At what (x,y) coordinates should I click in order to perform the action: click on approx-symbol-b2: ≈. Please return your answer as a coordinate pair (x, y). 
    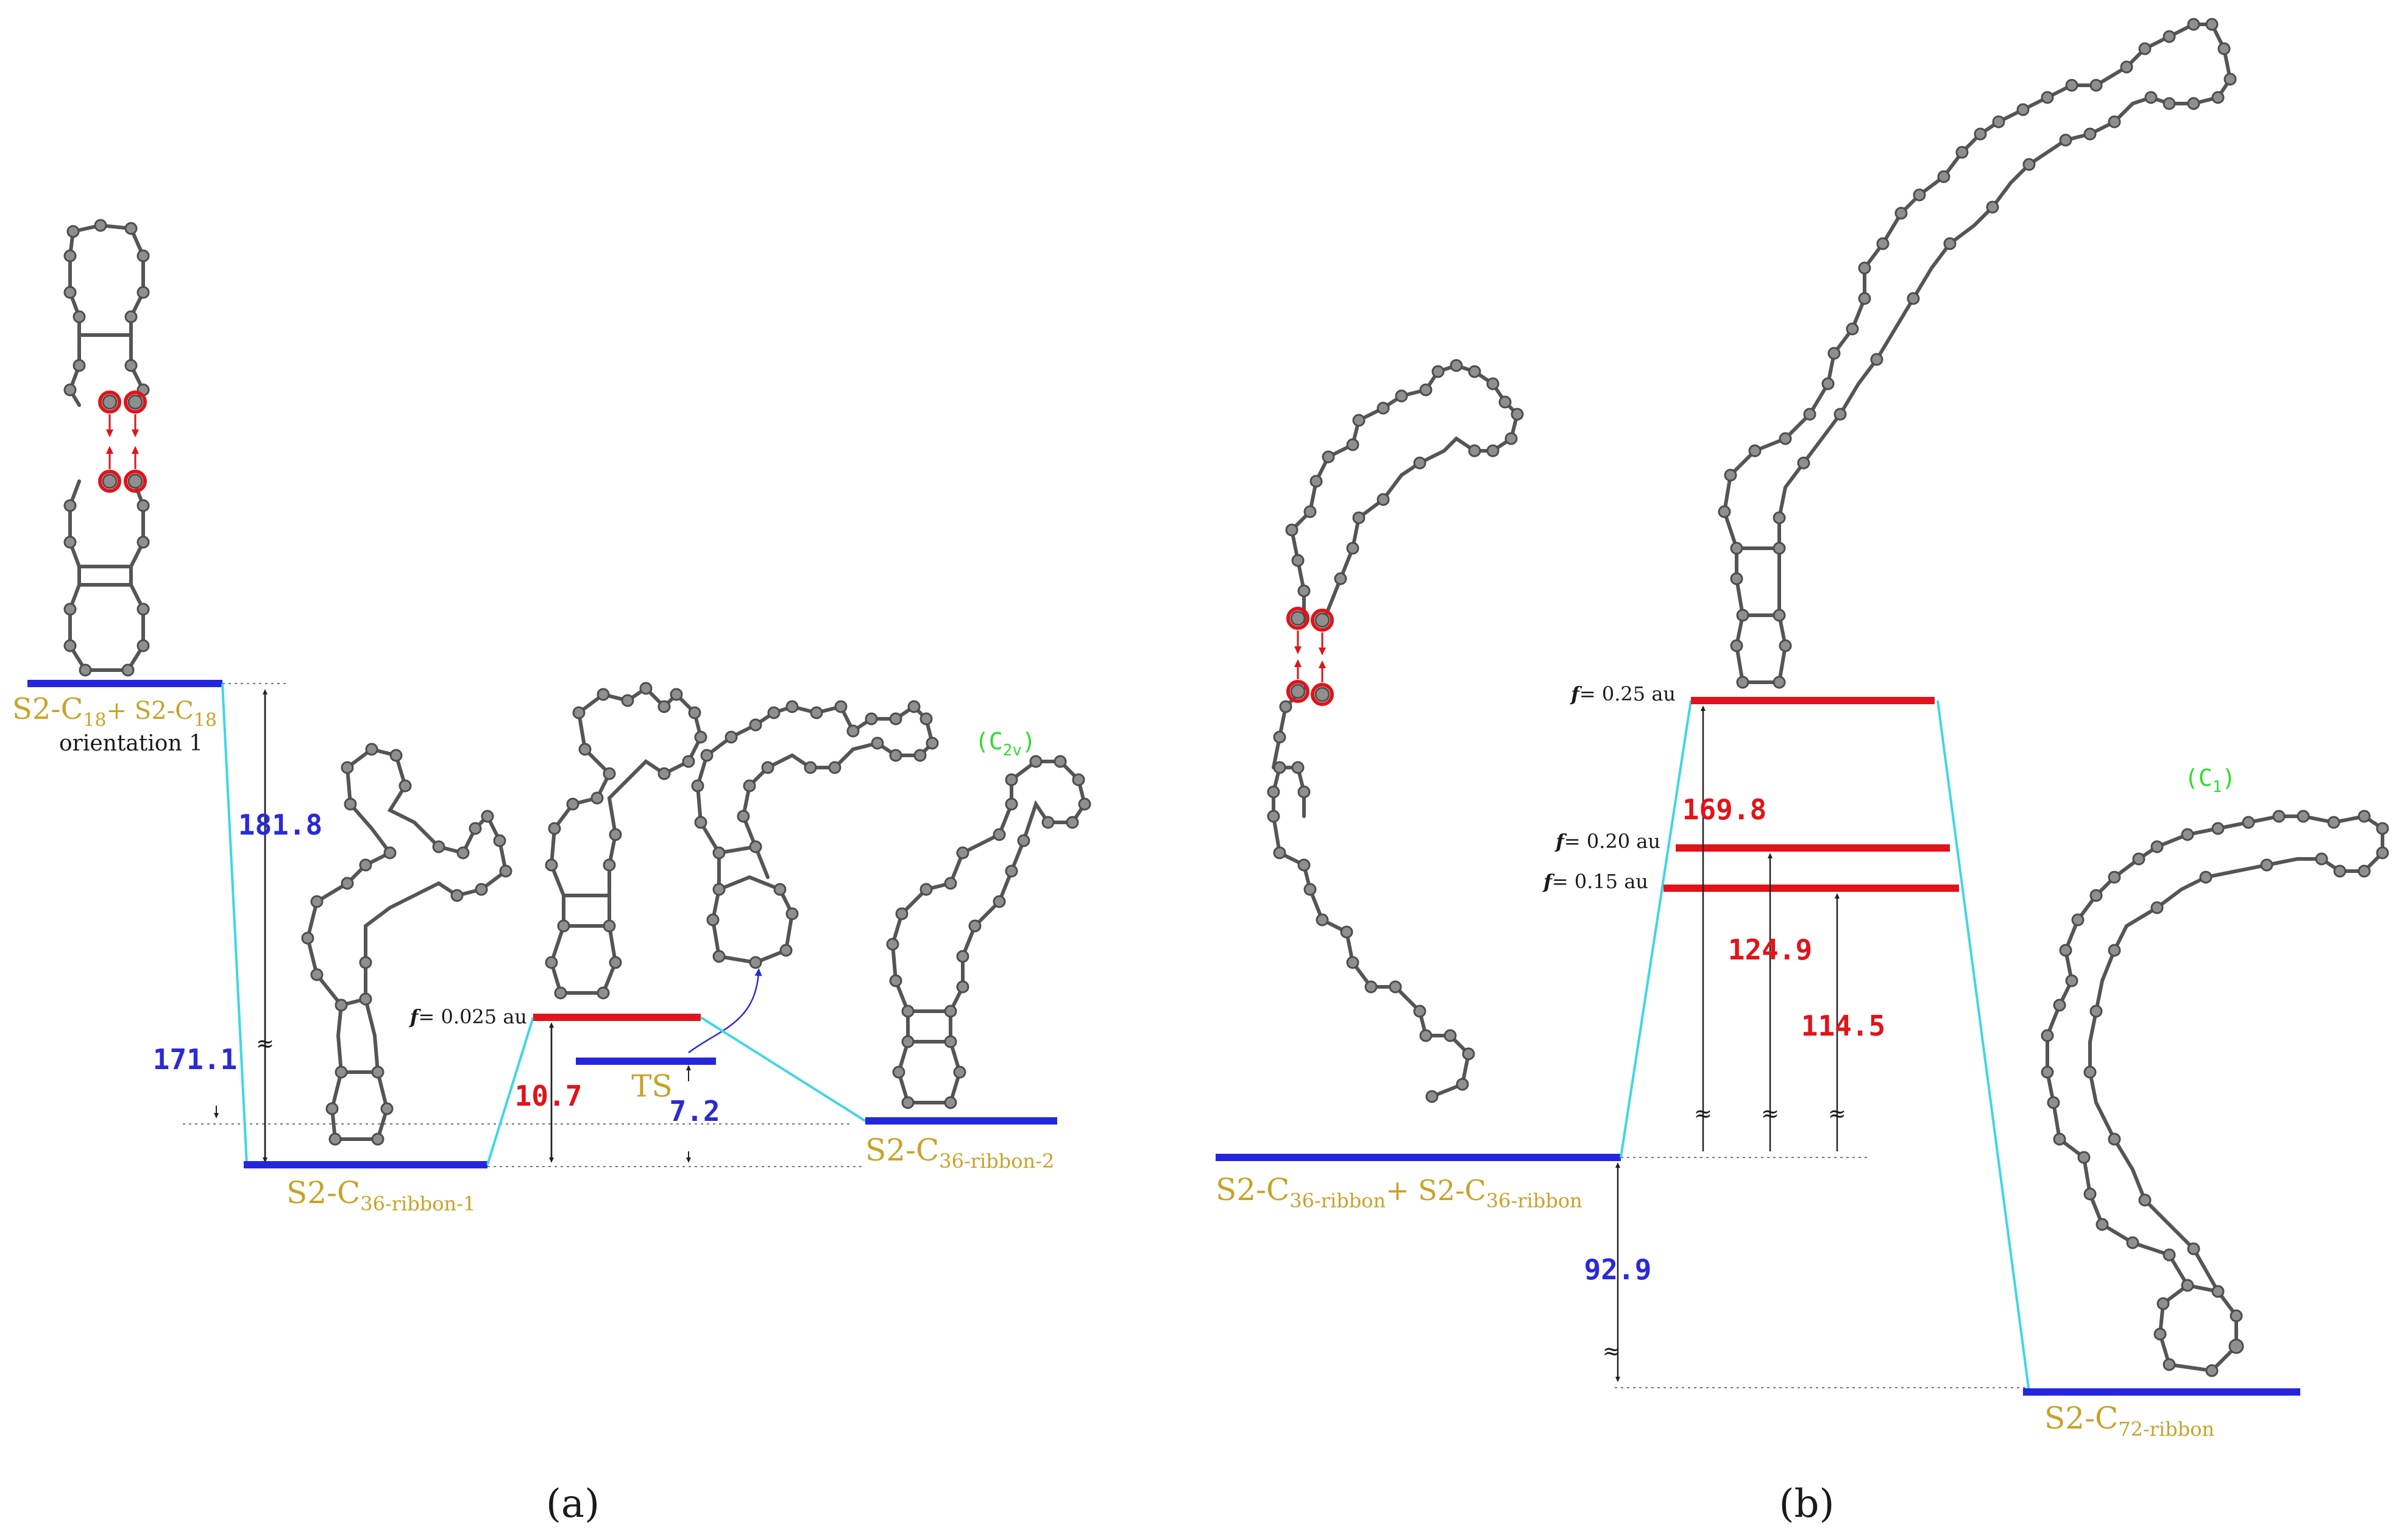
    Looking at the image, I should click on (1703, 1113).